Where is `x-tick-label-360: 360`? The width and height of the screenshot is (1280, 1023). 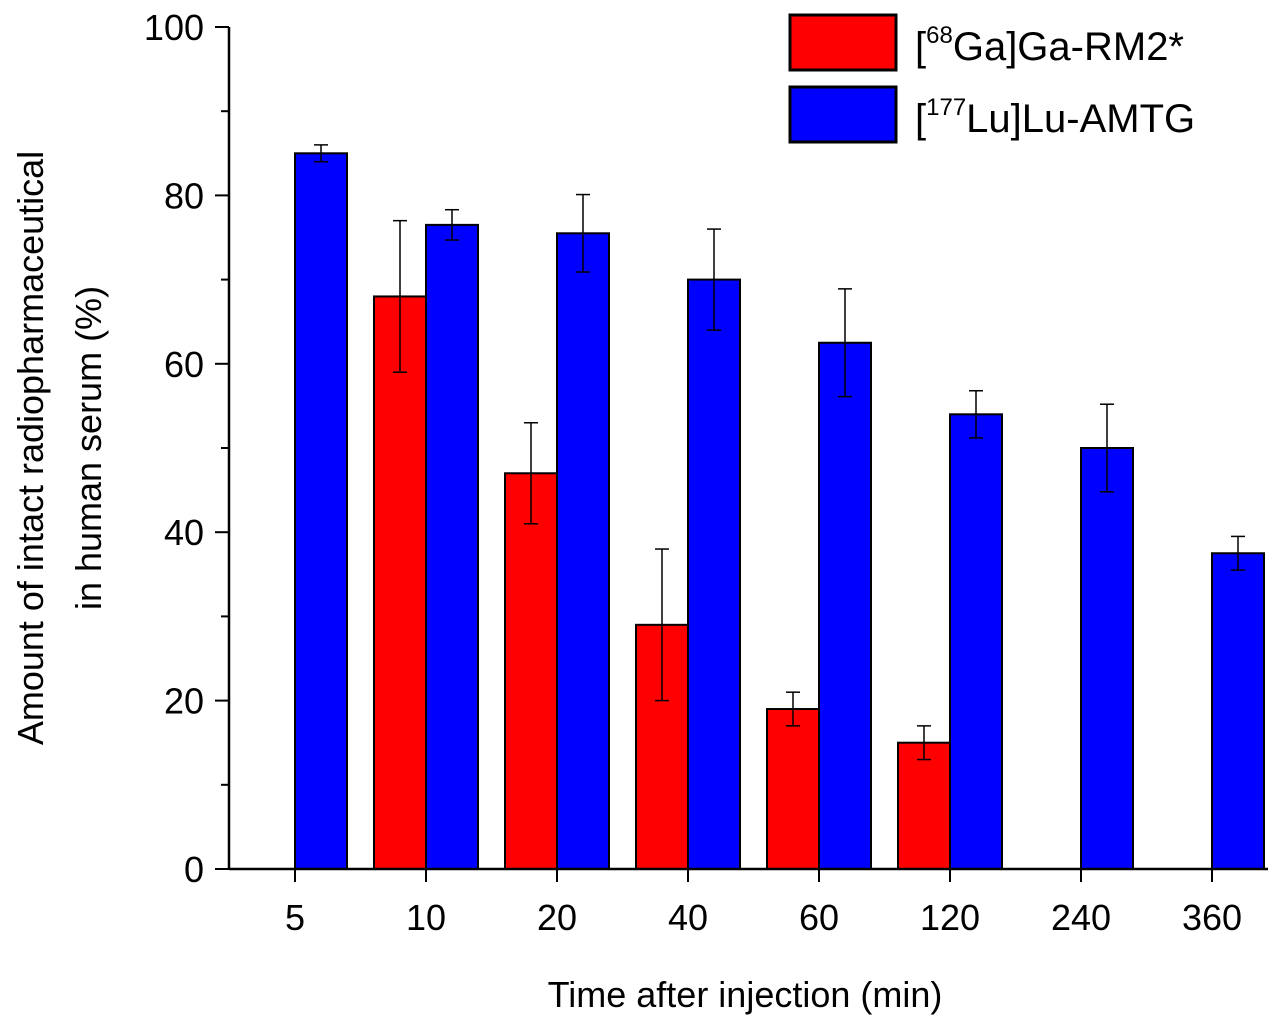
x-tick-label-360: 360 is located at coordinates (1212, 917).